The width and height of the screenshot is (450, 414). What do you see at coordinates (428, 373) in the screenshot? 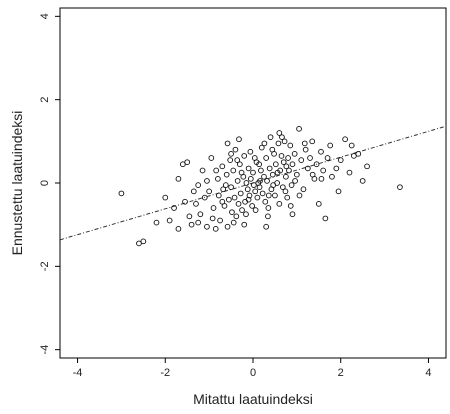
I see `x-tick-label: 4` at bounding box center [428, 373].